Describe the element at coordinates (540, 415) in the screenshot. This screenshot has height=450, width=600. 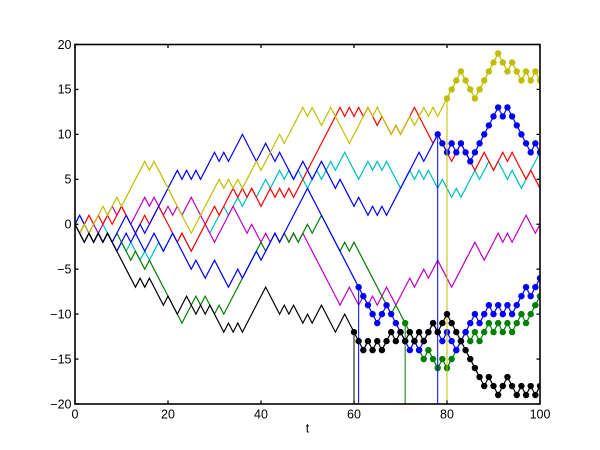
I see `svg-text: 100` at that location.